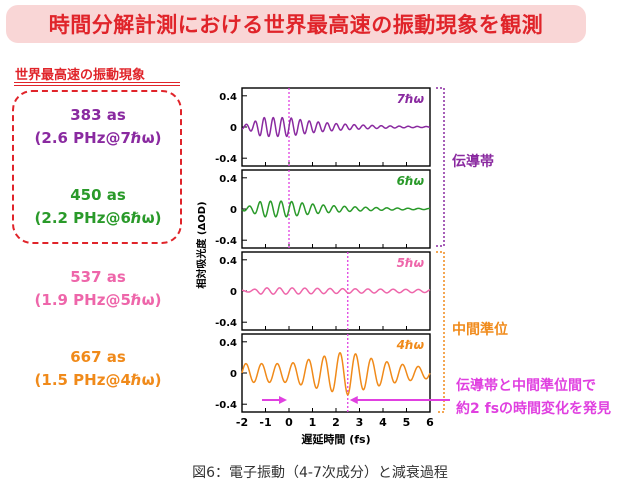 Image resolution: width=640 pixels, height=500 pixels. I want to click on item-7: 383 as (2.6 PHz@7ℏω), so click(98, 127).